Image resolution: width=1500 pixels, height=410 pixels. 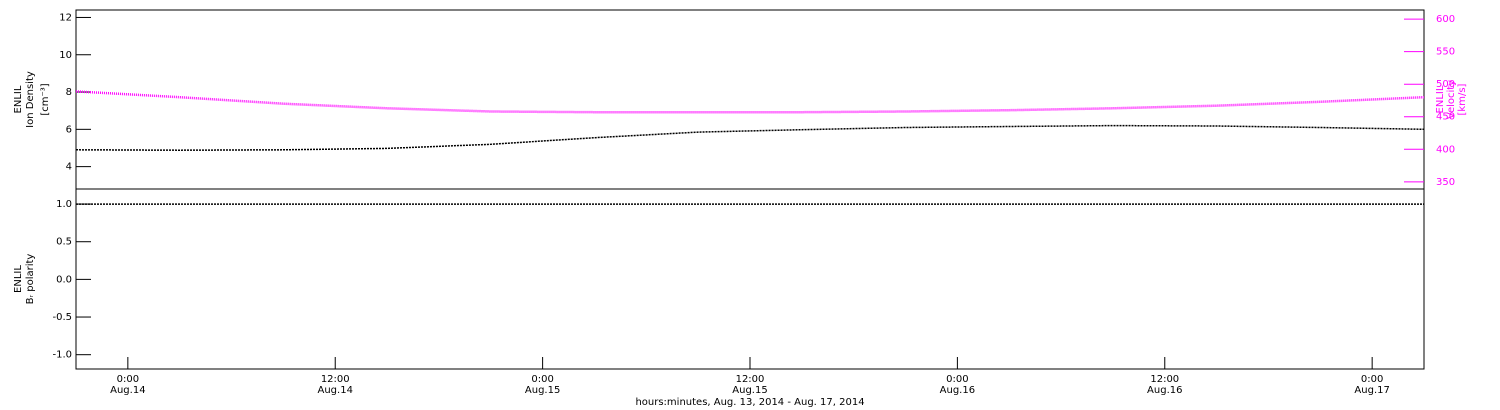 What do you see at coordinates (69, 92) in the screenshot?
I see `y-tick-label: 8` at bounding box center [69, 92].